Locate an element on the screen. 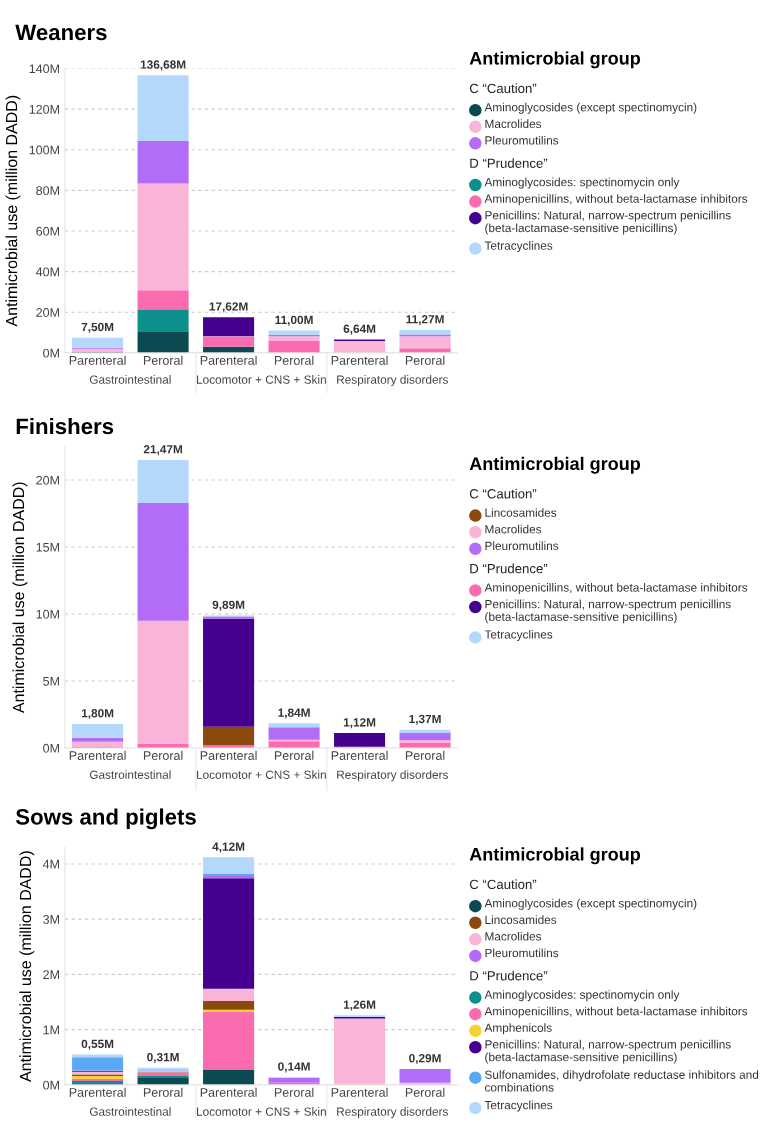 The width and height of the screenshot is (763, 1142). y-tick-label: 1M is located at coordinates (51, 1030).